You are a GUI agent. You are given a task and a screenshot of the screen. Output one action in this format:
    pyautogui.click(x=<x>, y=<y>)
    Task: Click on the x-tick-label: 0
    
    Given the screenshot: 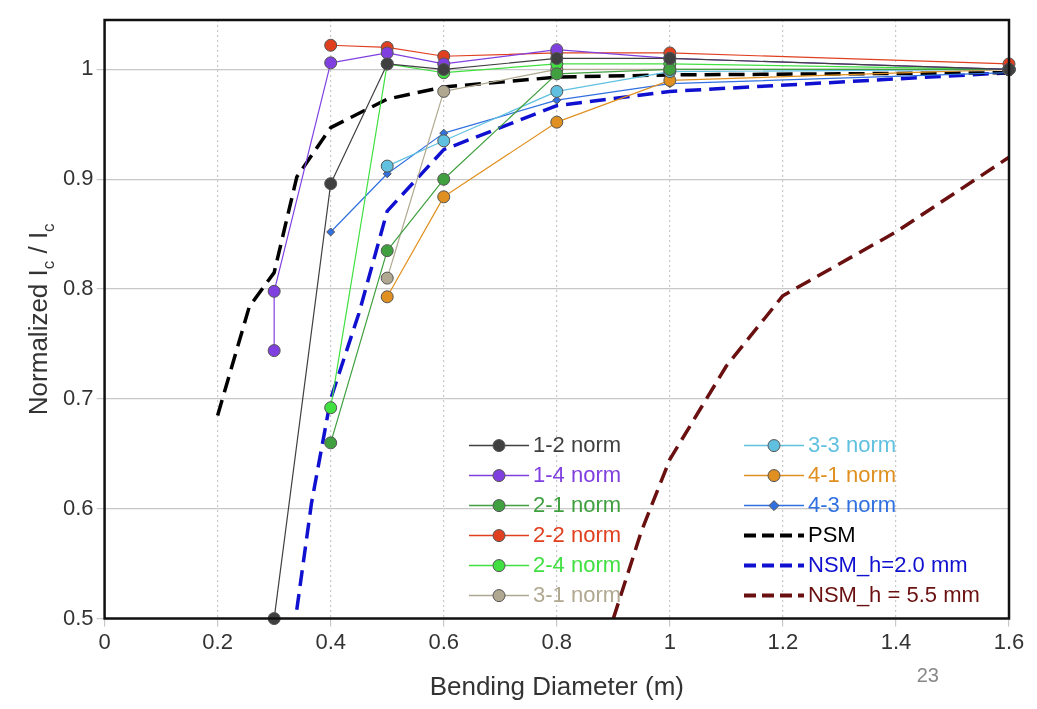 What is the action you would take?
    pyautogui.click(x=104, y=641)
    